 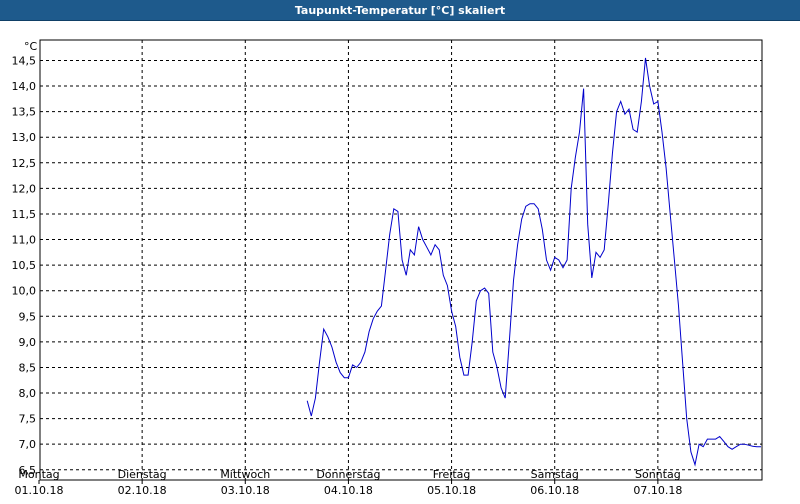 I want to click on x-tick-day-label: Freitag, so click(x=452, y=474).